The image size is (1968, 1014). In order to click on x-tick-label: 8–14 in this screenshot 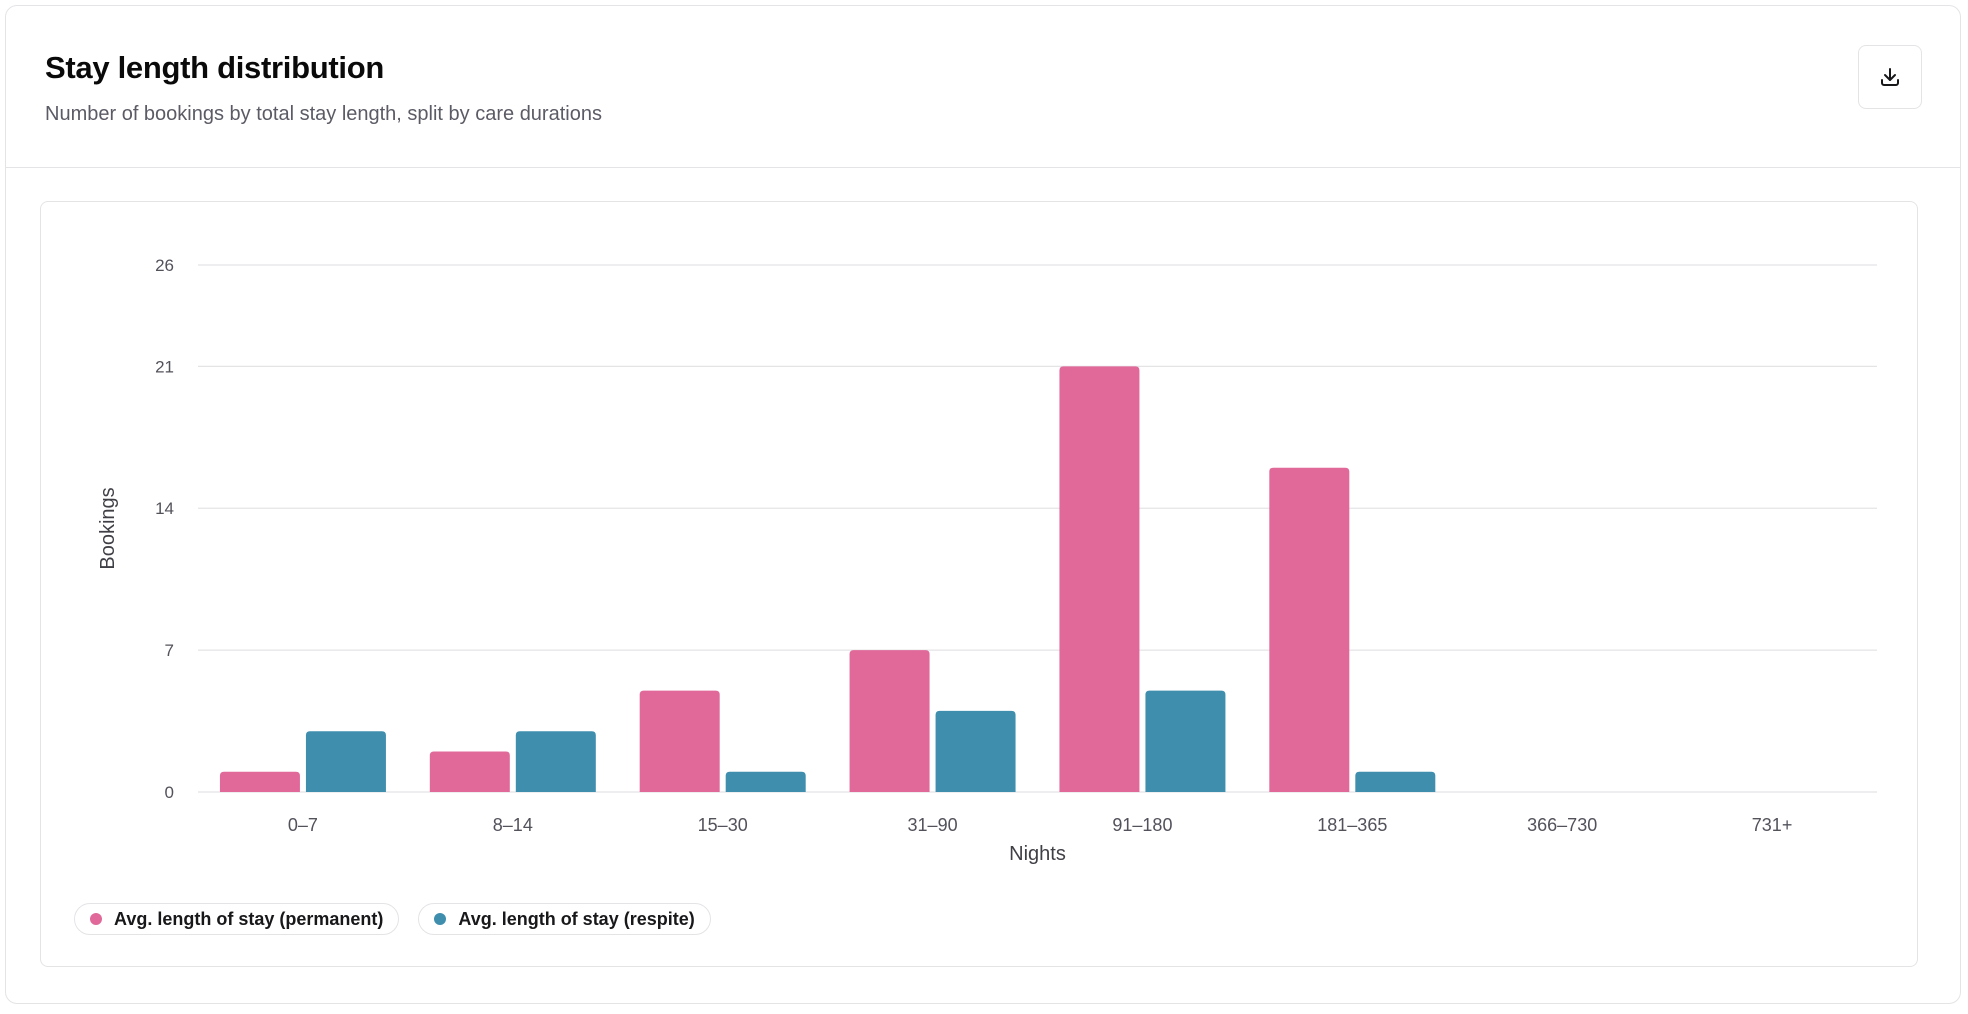, I will do `click(513, 825)`.